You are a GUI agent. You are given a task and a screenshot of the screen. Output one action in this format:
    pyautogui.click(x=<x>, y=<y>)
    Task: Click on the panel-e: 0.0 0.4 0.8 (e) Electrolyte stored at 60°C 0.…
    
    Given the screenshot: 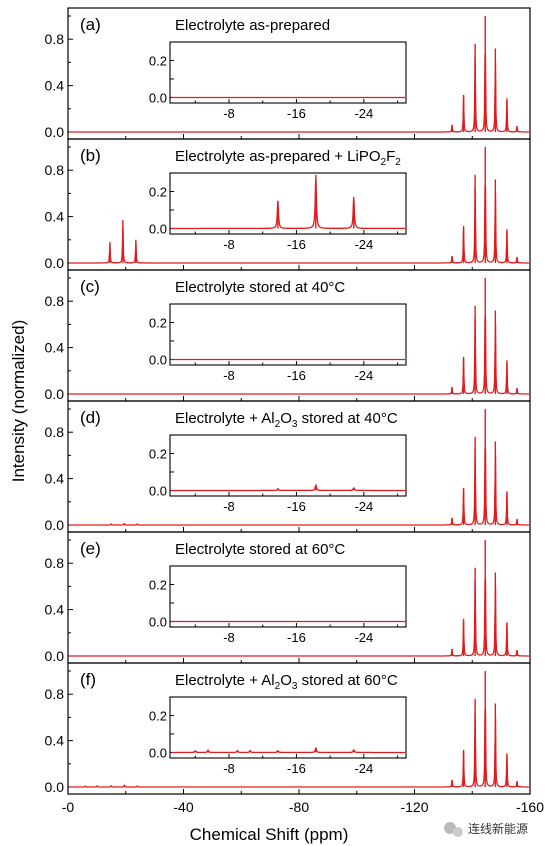 What is the action you would take?
    pyautogui.click(x=288, y=597)
    